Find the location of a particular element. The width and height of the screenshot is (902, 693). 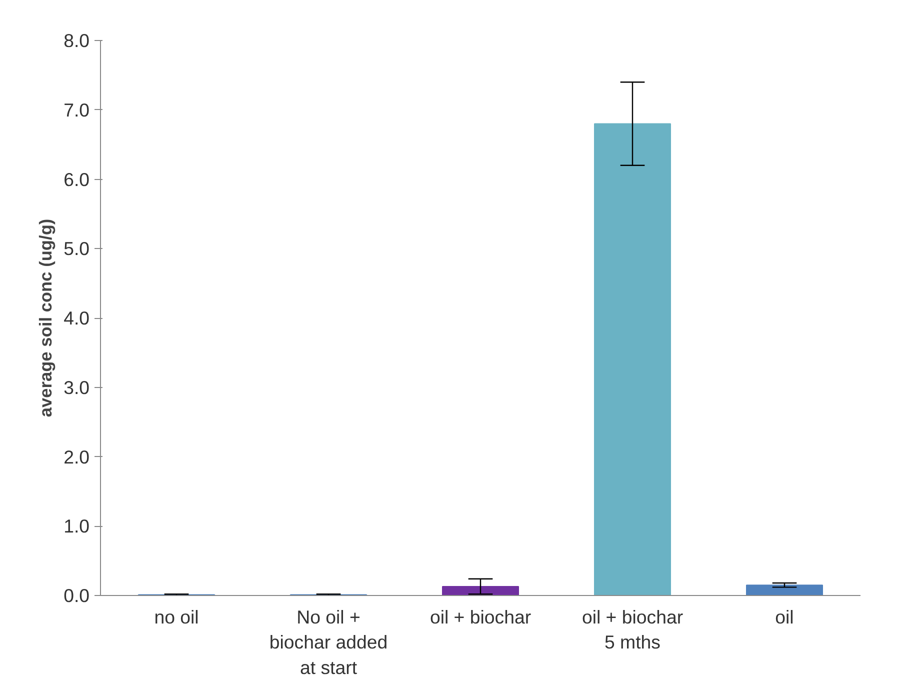

y-tick-label: 8.0 is located at coordinates (77, 40).